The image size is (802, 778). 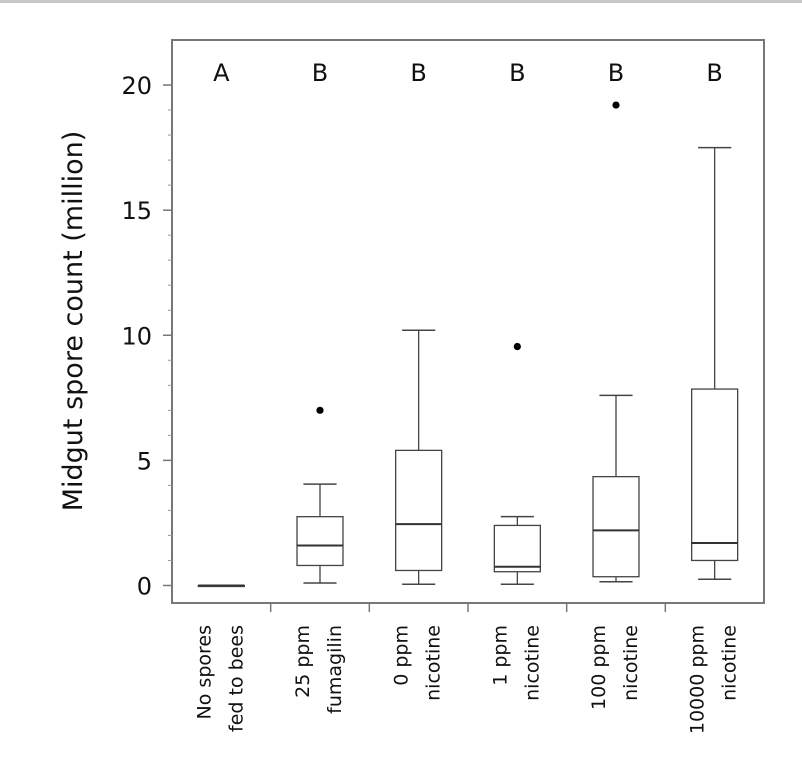 I want to click on y-axis-label: Midgut spore count (million), so click(x=73, y=321).